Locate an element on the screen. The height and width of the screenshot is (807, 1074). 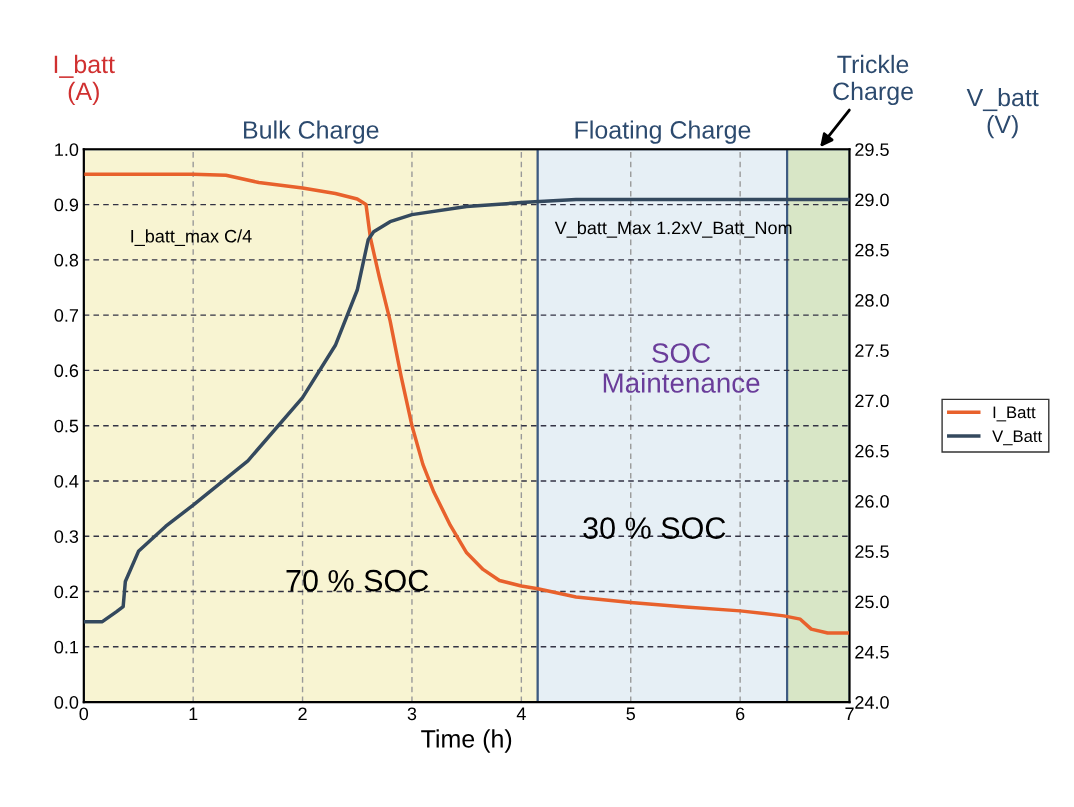
band-label: Trickle Charge is located at coordinates (873, 80).